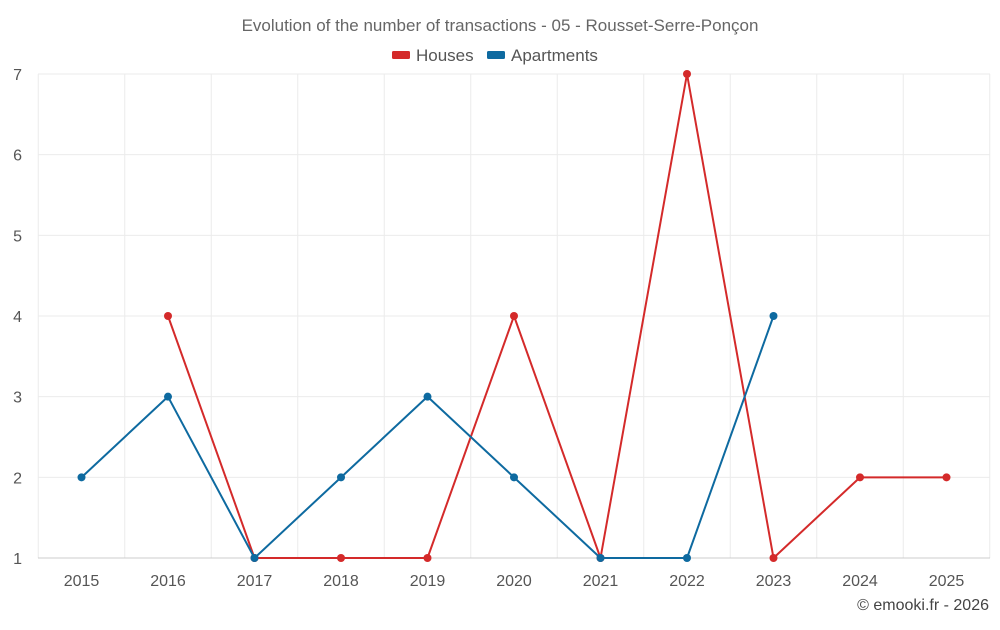  What do you see at coordinates (774, 581) in the screenshot?
I see `x-tick-label: 2023` at bounding box center [774, 581].